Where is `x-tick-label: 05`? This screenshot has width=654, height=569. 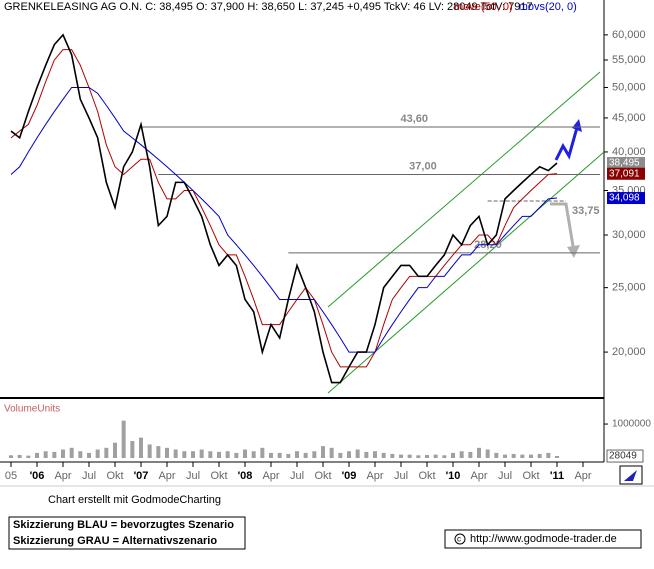
x-tick-label: 05 is located at coordinates (11, 476).